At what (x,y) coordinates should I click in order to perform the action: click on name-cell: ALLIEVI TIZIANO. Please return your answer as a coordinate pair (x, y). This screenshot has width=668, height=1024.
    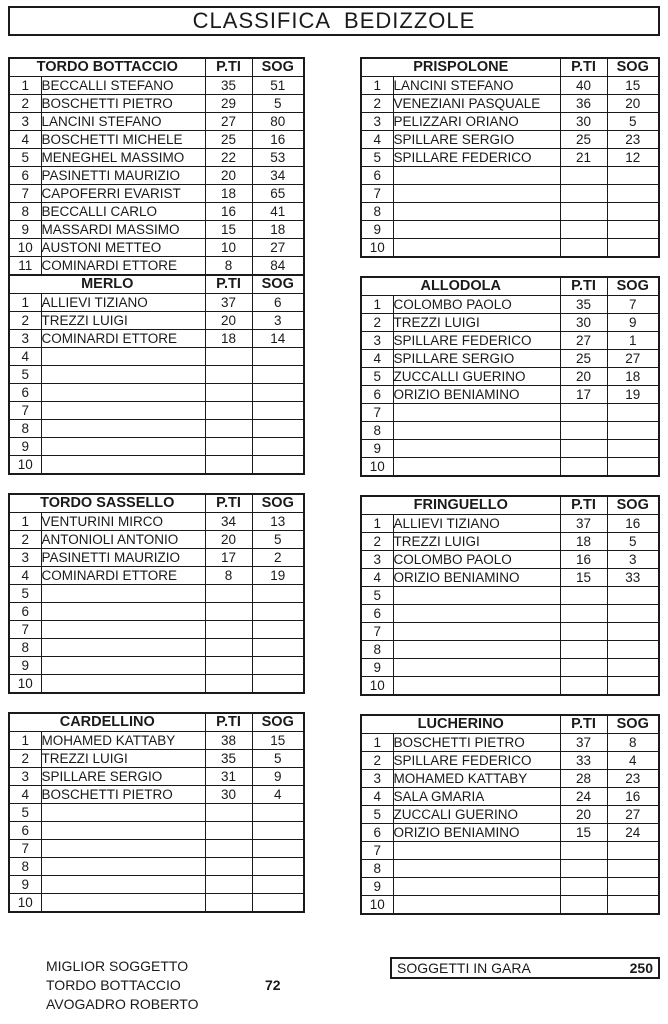
    Looking at the image, I should click on (476, 523).